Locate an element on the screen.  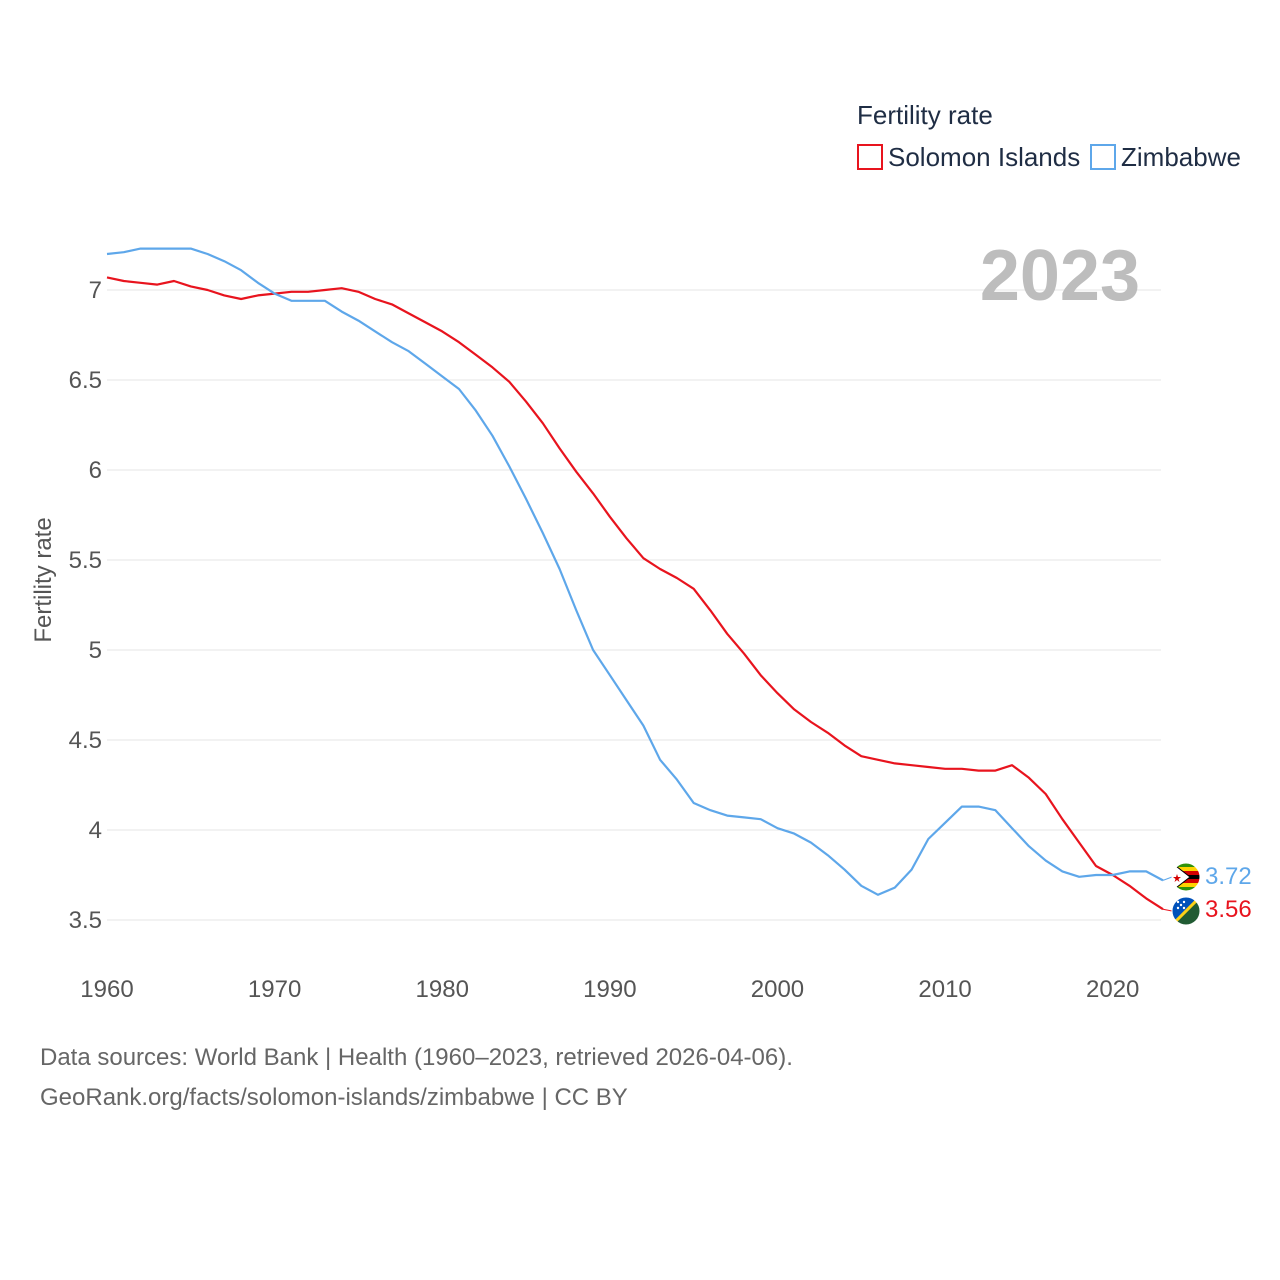
y-tick-label: 5 is located at coordinates (95, 650).